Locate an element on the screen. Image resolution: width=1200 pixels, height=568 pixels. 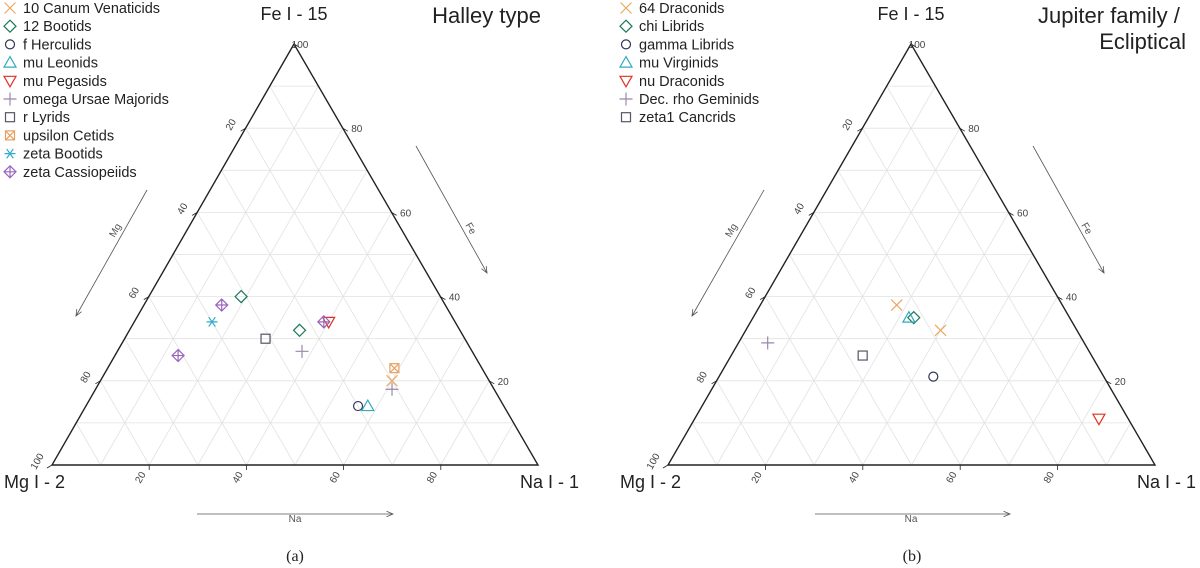
legend-item: mu Leonids is located at coordinates (50, 63).